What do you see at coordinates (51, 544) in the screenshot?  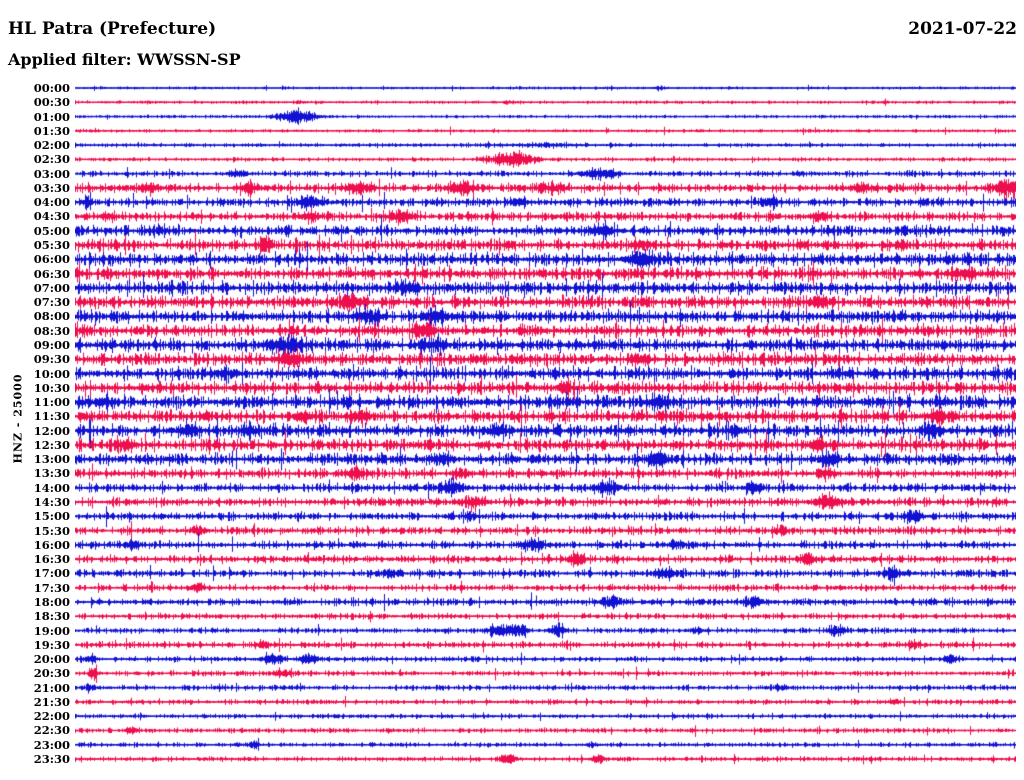 I see `time-tick-label: 16:00` at bounding box center [51, 544].